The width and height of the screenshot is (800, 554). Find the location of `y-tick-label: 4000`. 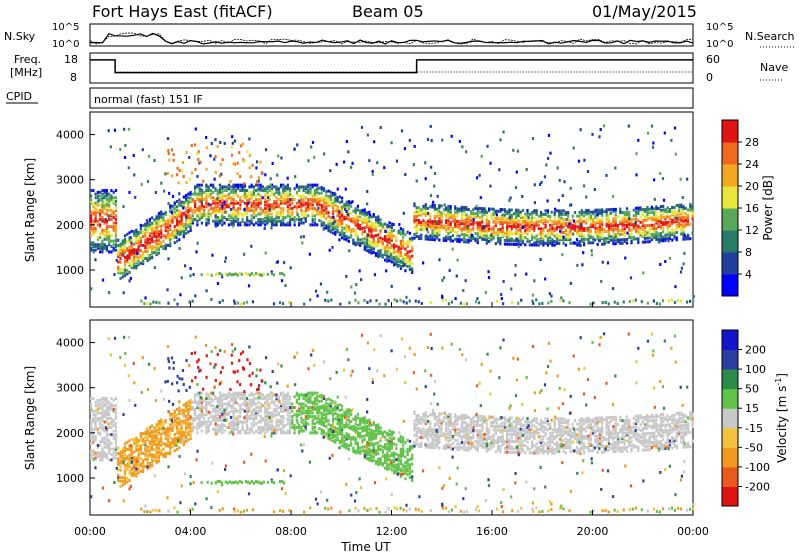

y-tick-label: 4000 is located at coordinates (70, 135).